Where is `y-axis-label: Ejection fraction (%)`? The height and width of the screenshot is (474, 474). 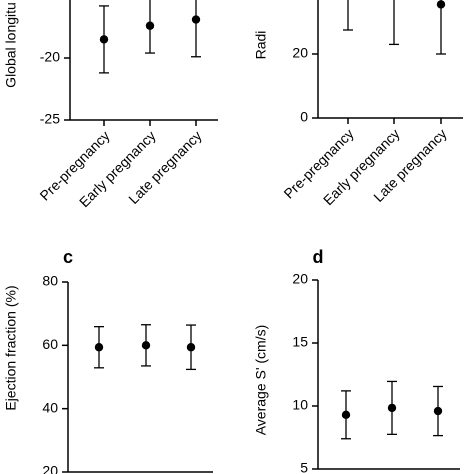
y-axis-label: Ejection fraction (%) is located at coordinates (11, 347).